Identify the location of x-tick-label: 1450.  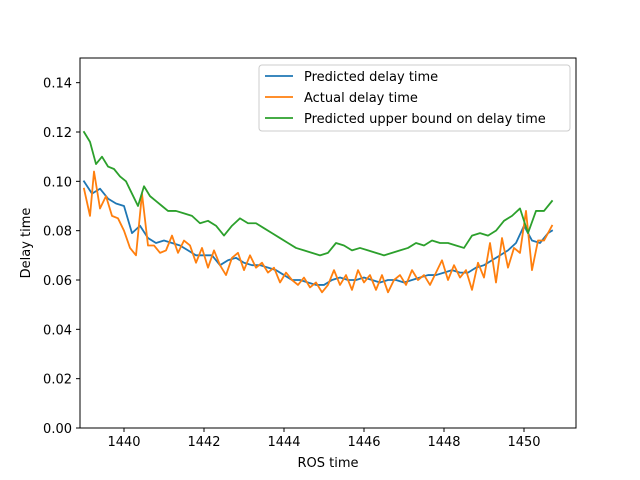
(523, 442).